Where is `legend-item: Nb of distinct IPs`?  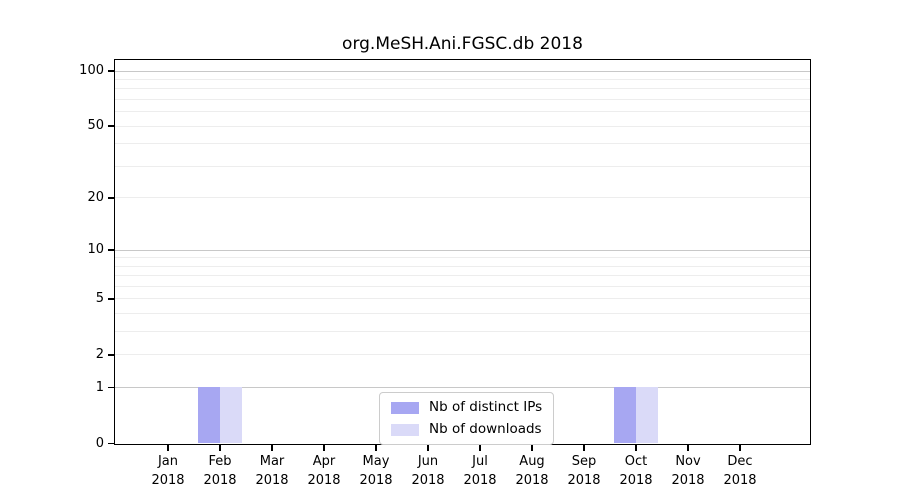
legend-item: Nb of distinct IPs is located at coordinates (466, 407).